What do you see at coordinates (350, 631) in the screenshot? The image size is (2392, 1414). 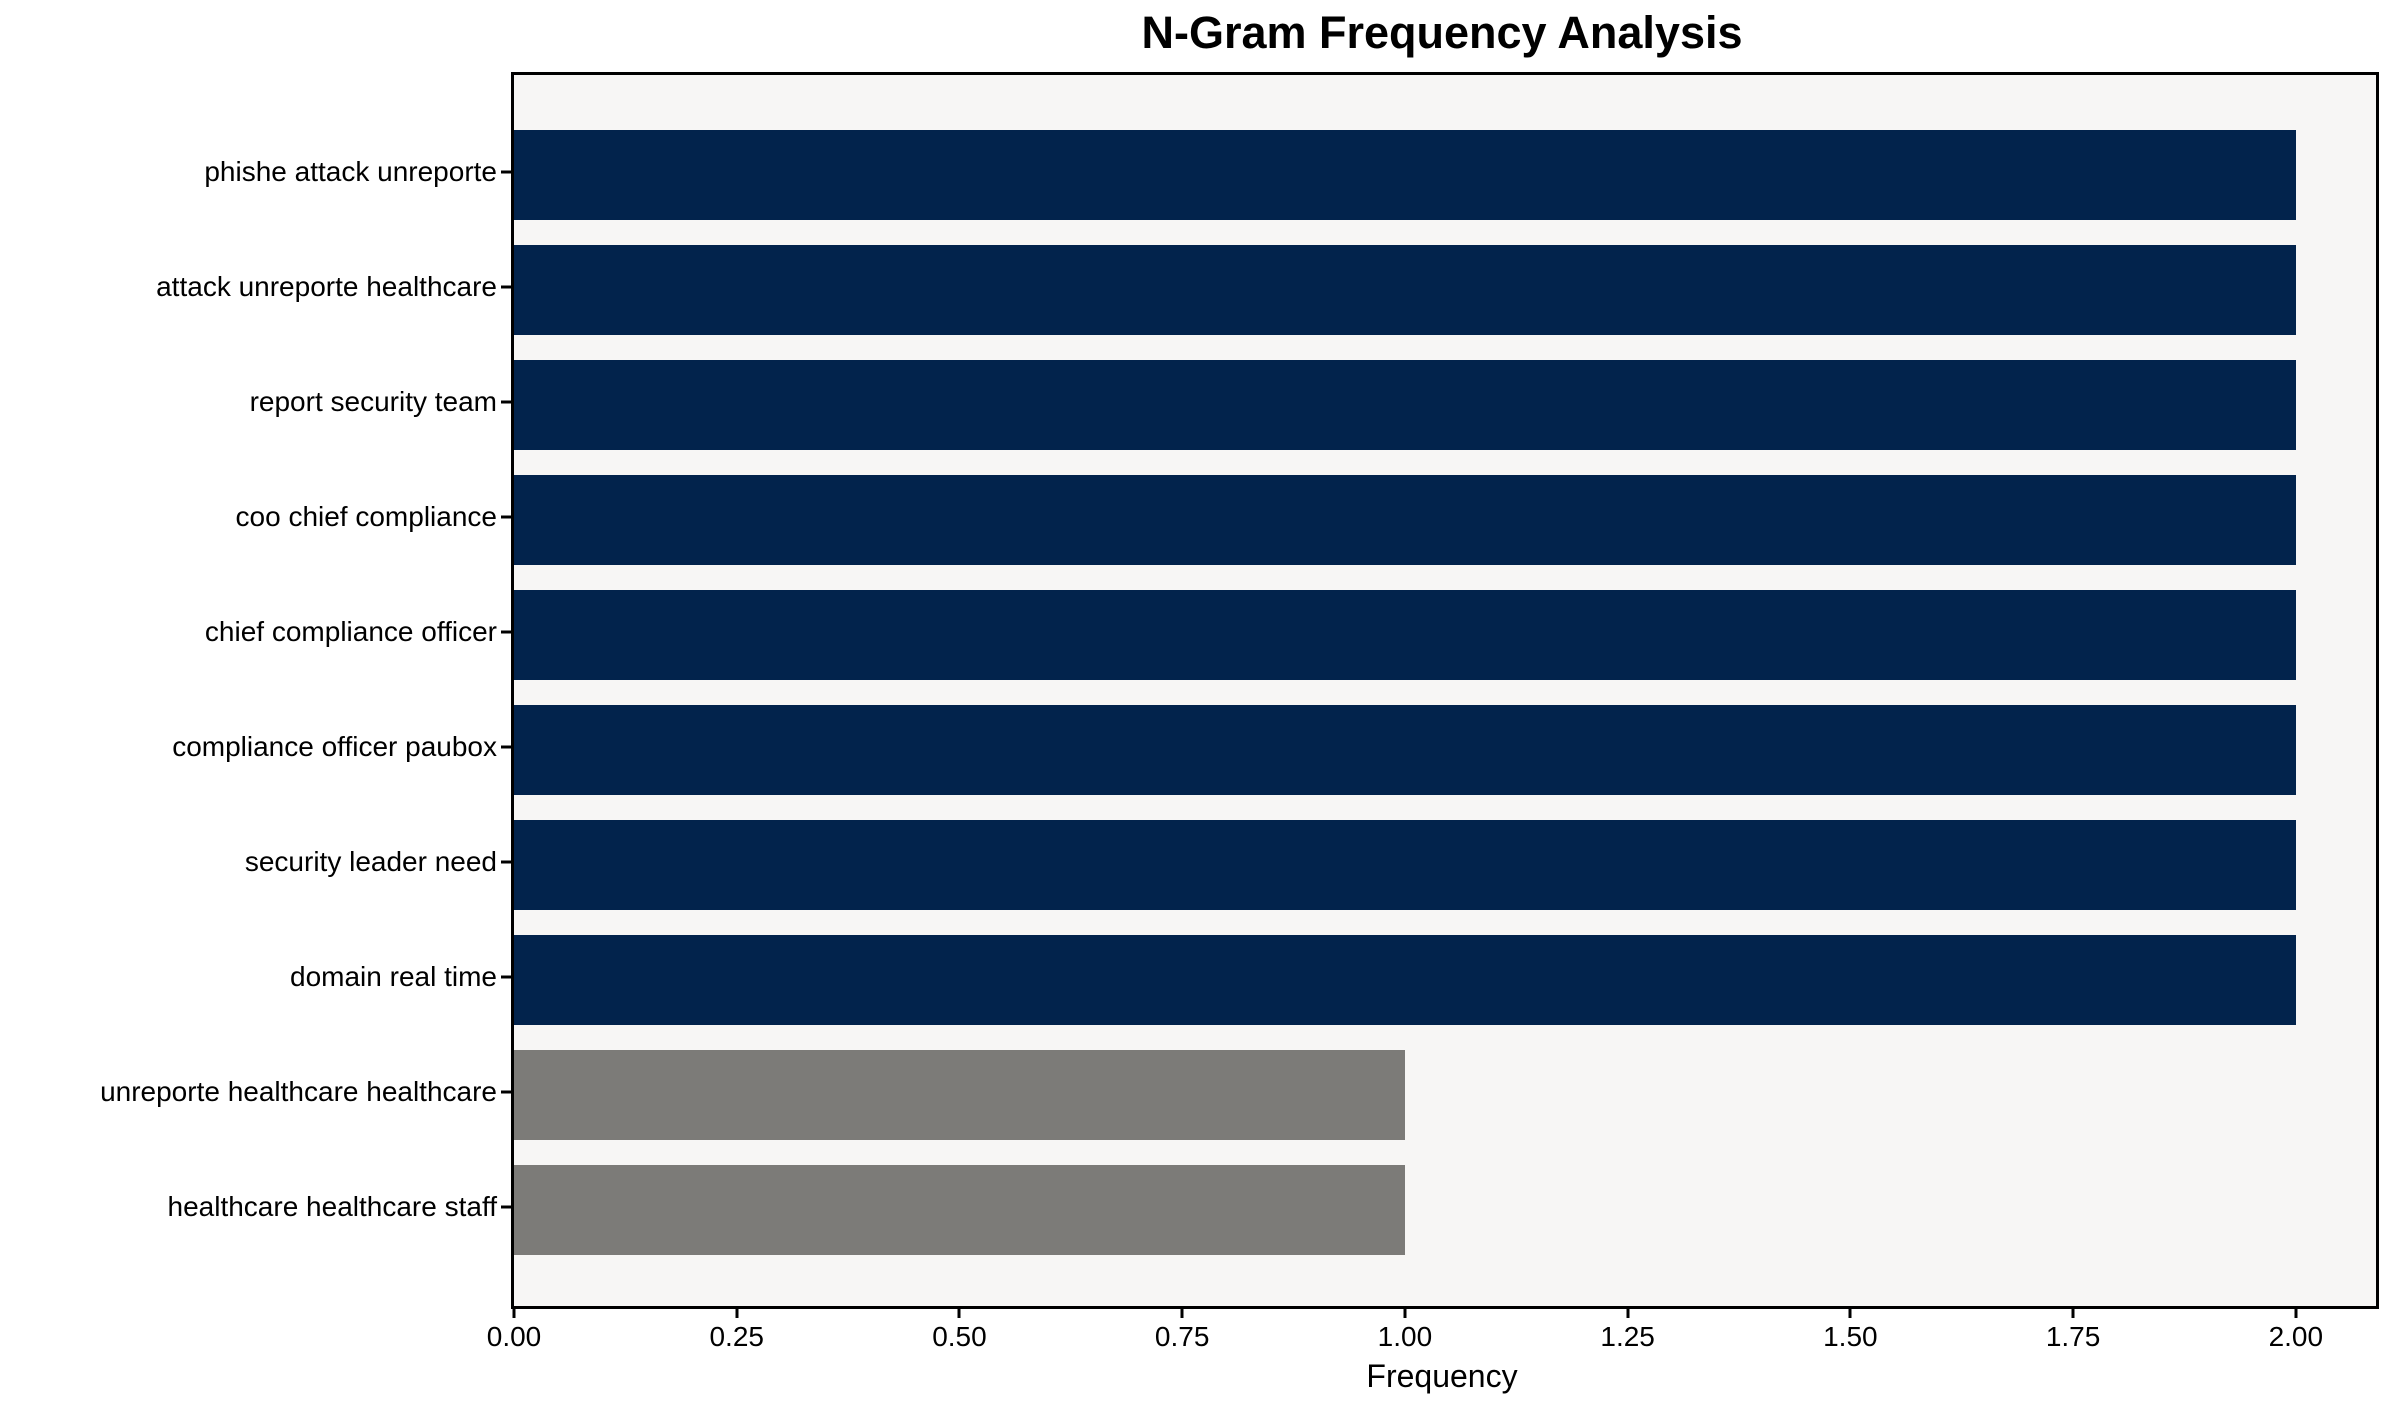 I see `y-axis-label-4: chief compliance officer` at bounding box center [350, 631].